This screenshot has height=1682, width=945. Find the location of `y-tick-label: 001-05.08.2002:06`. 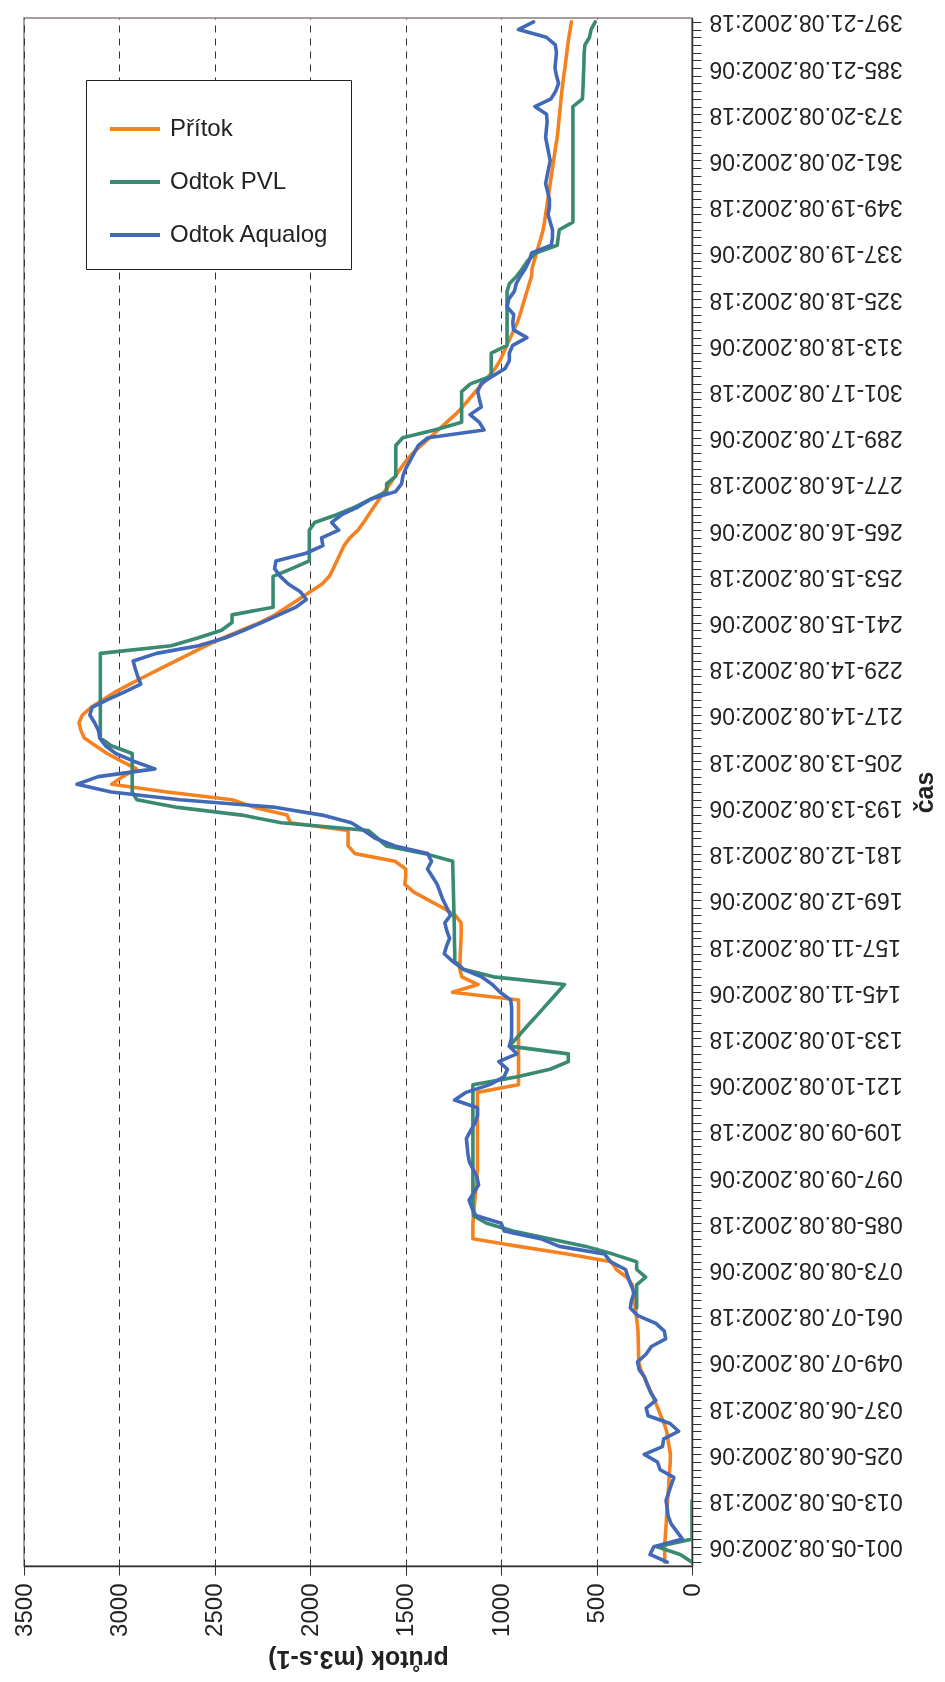

y-tick-label: 001-05.08.2002:06 is located at coordinates (806, 1548).